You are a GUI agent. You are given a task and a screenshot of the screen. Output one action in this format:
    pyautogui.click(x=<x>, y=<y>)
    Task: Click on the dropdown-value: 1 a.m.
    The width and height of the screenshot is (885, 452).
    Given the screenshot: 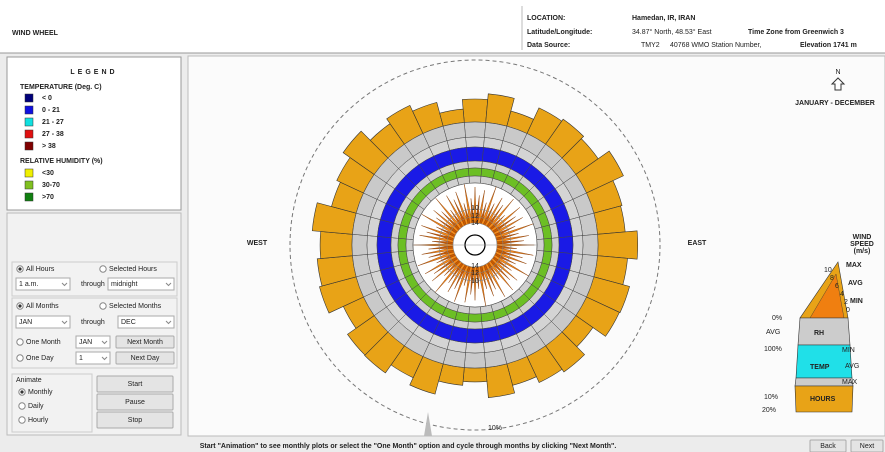 What is the action you would take?
    pyautogui.click(x=29, y=284)
    